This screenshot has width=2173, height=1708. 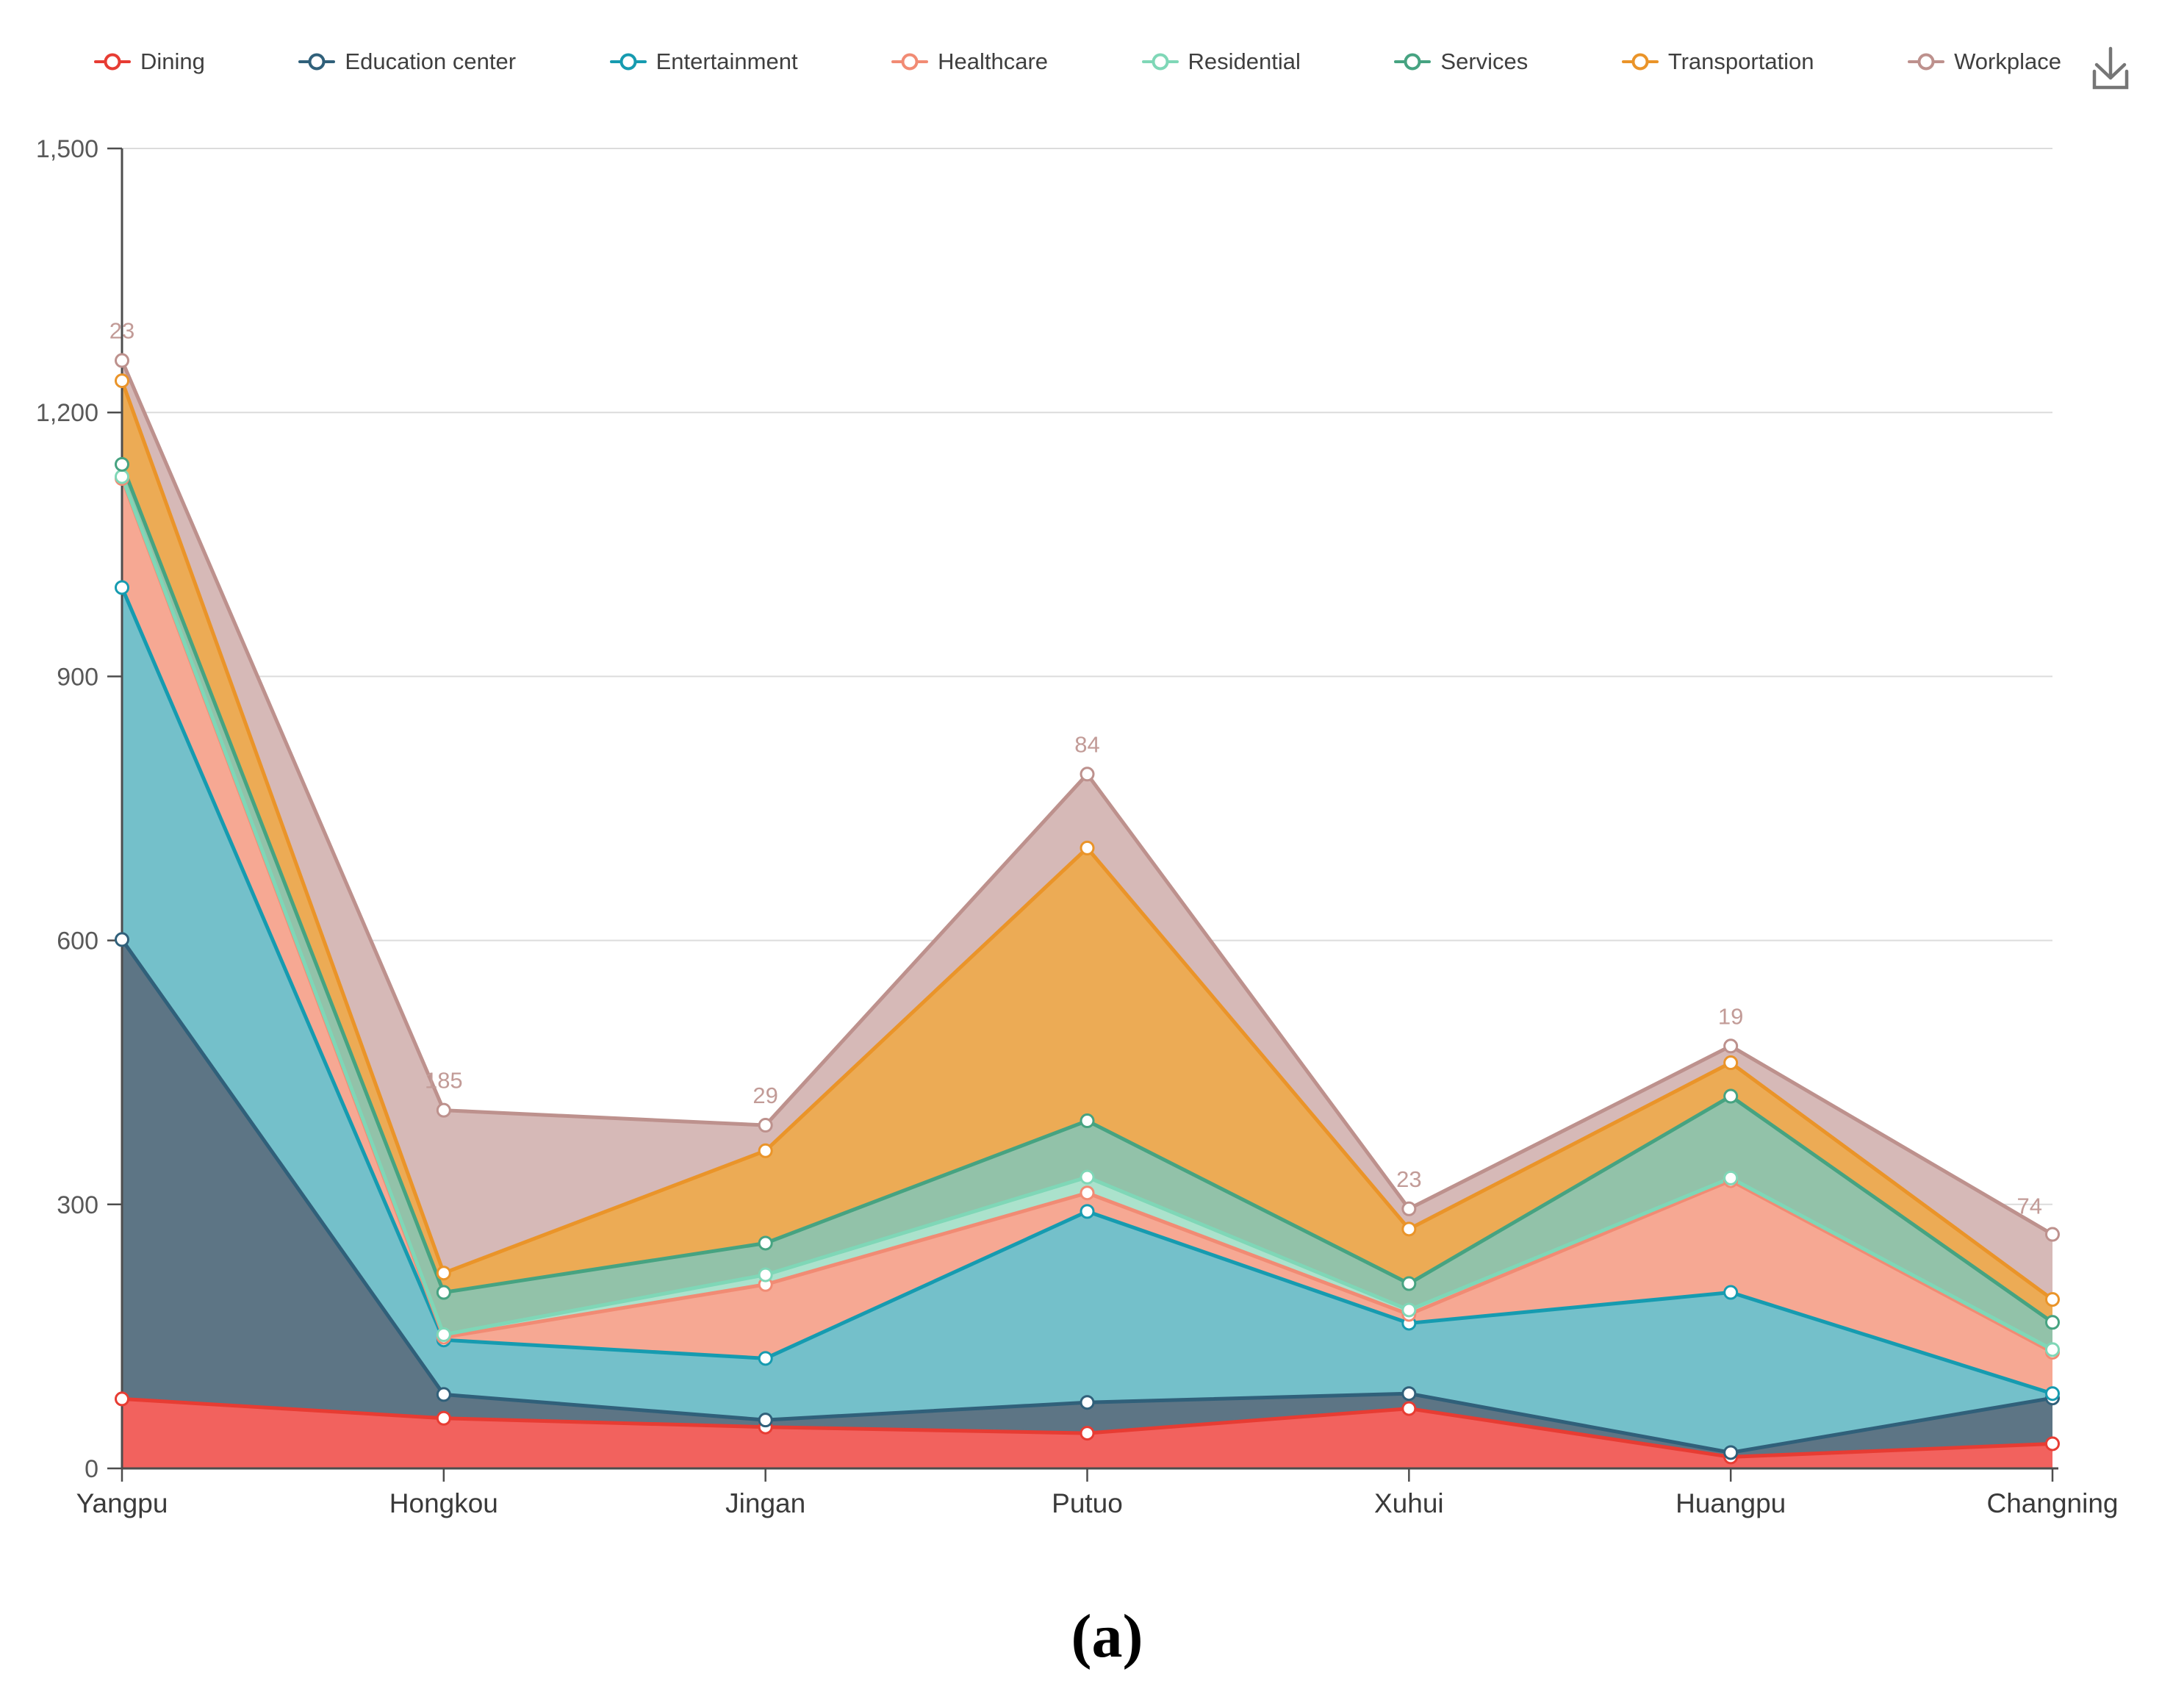 I want to click on point-workplace-changning, so click(x=2052, y=1234).